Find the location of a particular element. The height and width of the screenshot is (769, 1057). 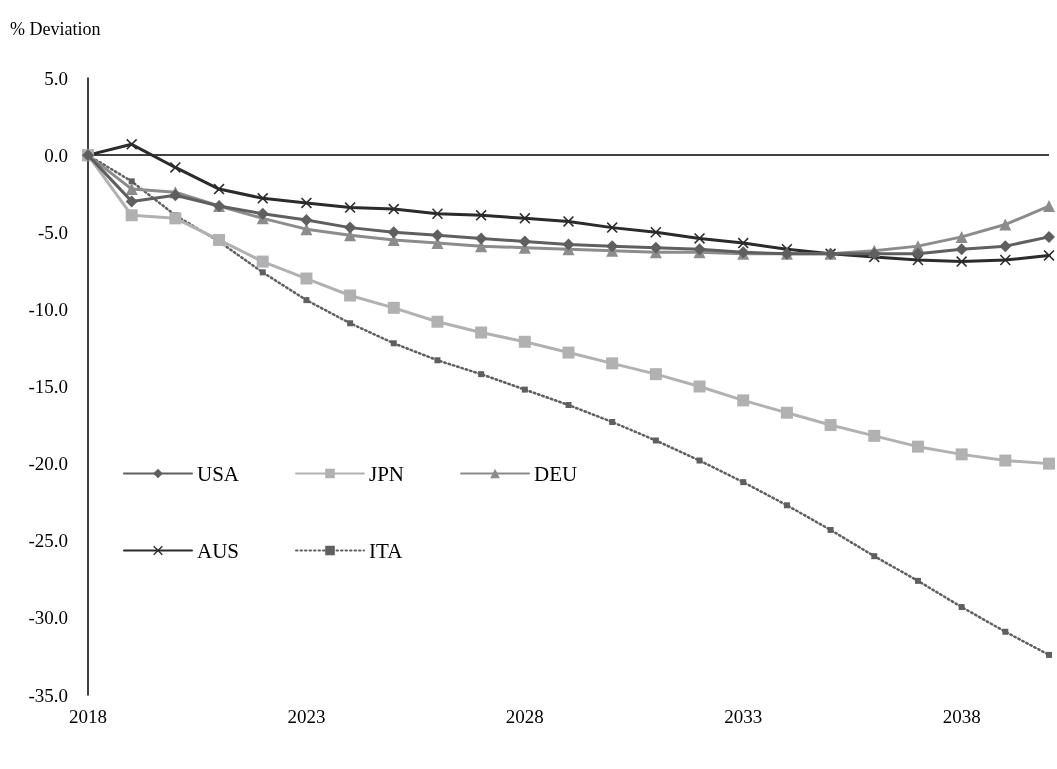

x-tick-label: 2018 is located at coordinates (88, 716).